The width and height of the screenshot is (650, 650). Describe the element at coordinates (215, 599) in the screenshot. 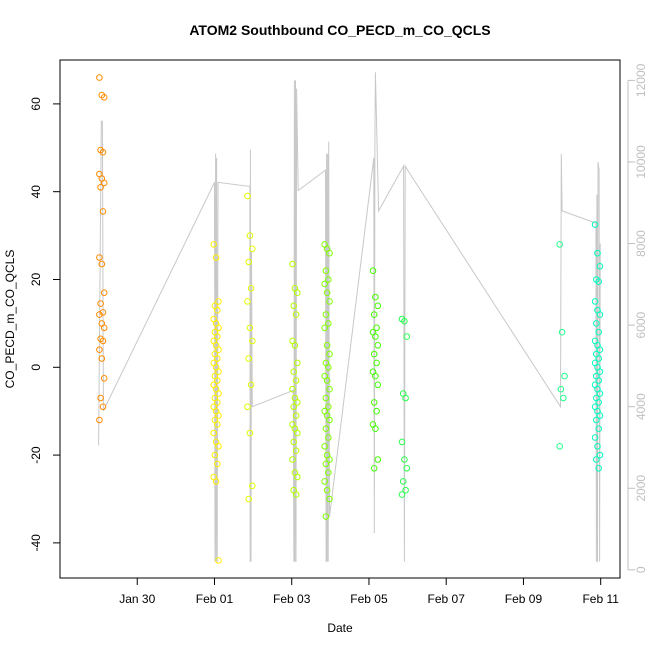

I see `x-tick-label: Feb 01` at that location.